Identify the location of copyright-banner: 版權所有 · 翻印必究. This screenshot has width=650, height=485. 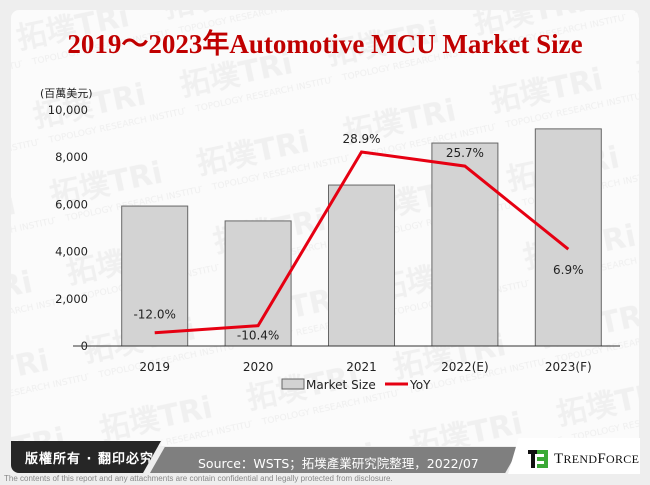
(86, 457).